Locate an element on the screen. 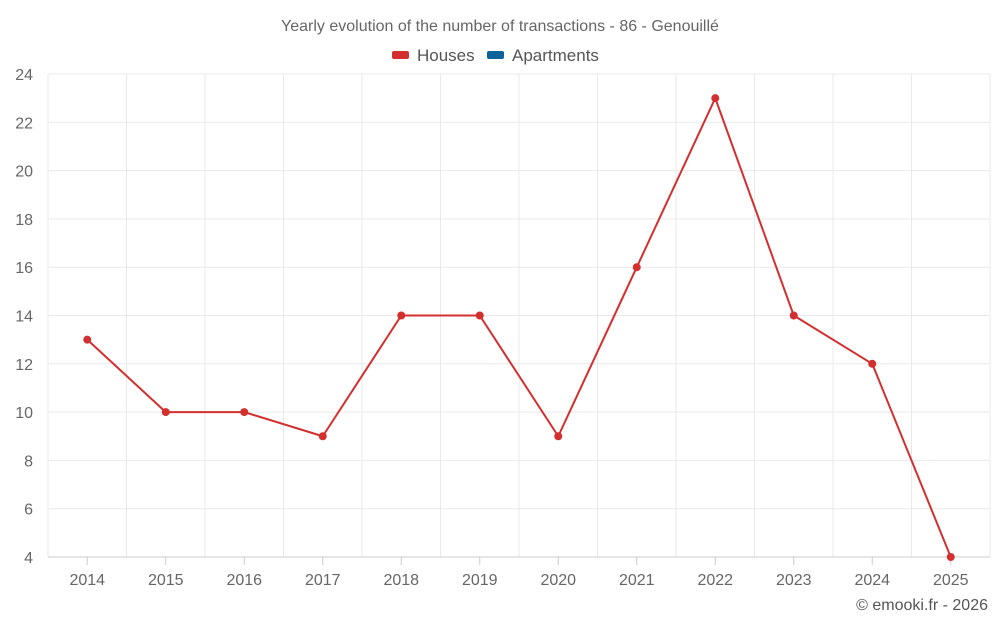  x-tick-label: 2023 is located at coordinates (794, 580).